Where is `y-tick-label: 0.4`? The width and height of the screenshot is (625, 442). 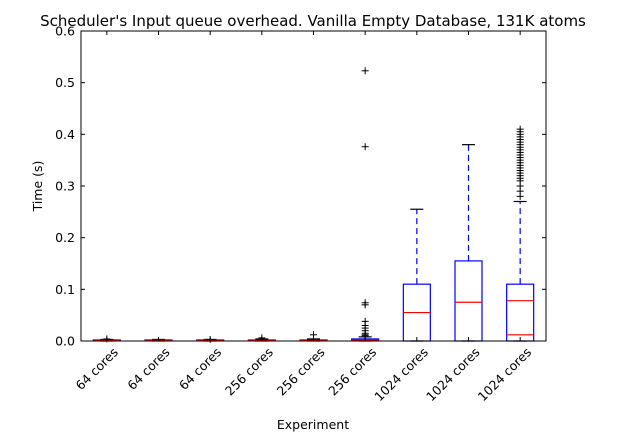 y-tick-label: 0.4 is located at coordinates (65, 134).